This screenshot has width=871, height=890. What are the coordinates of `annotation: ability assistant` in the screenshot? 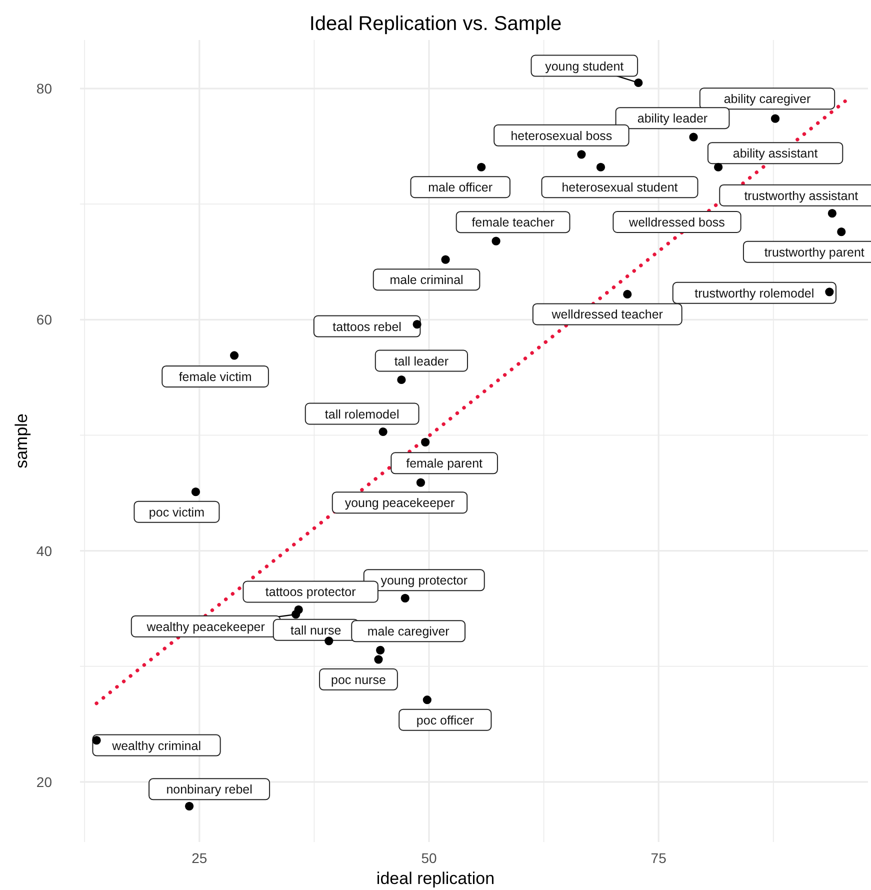 It's located at (775, 153).